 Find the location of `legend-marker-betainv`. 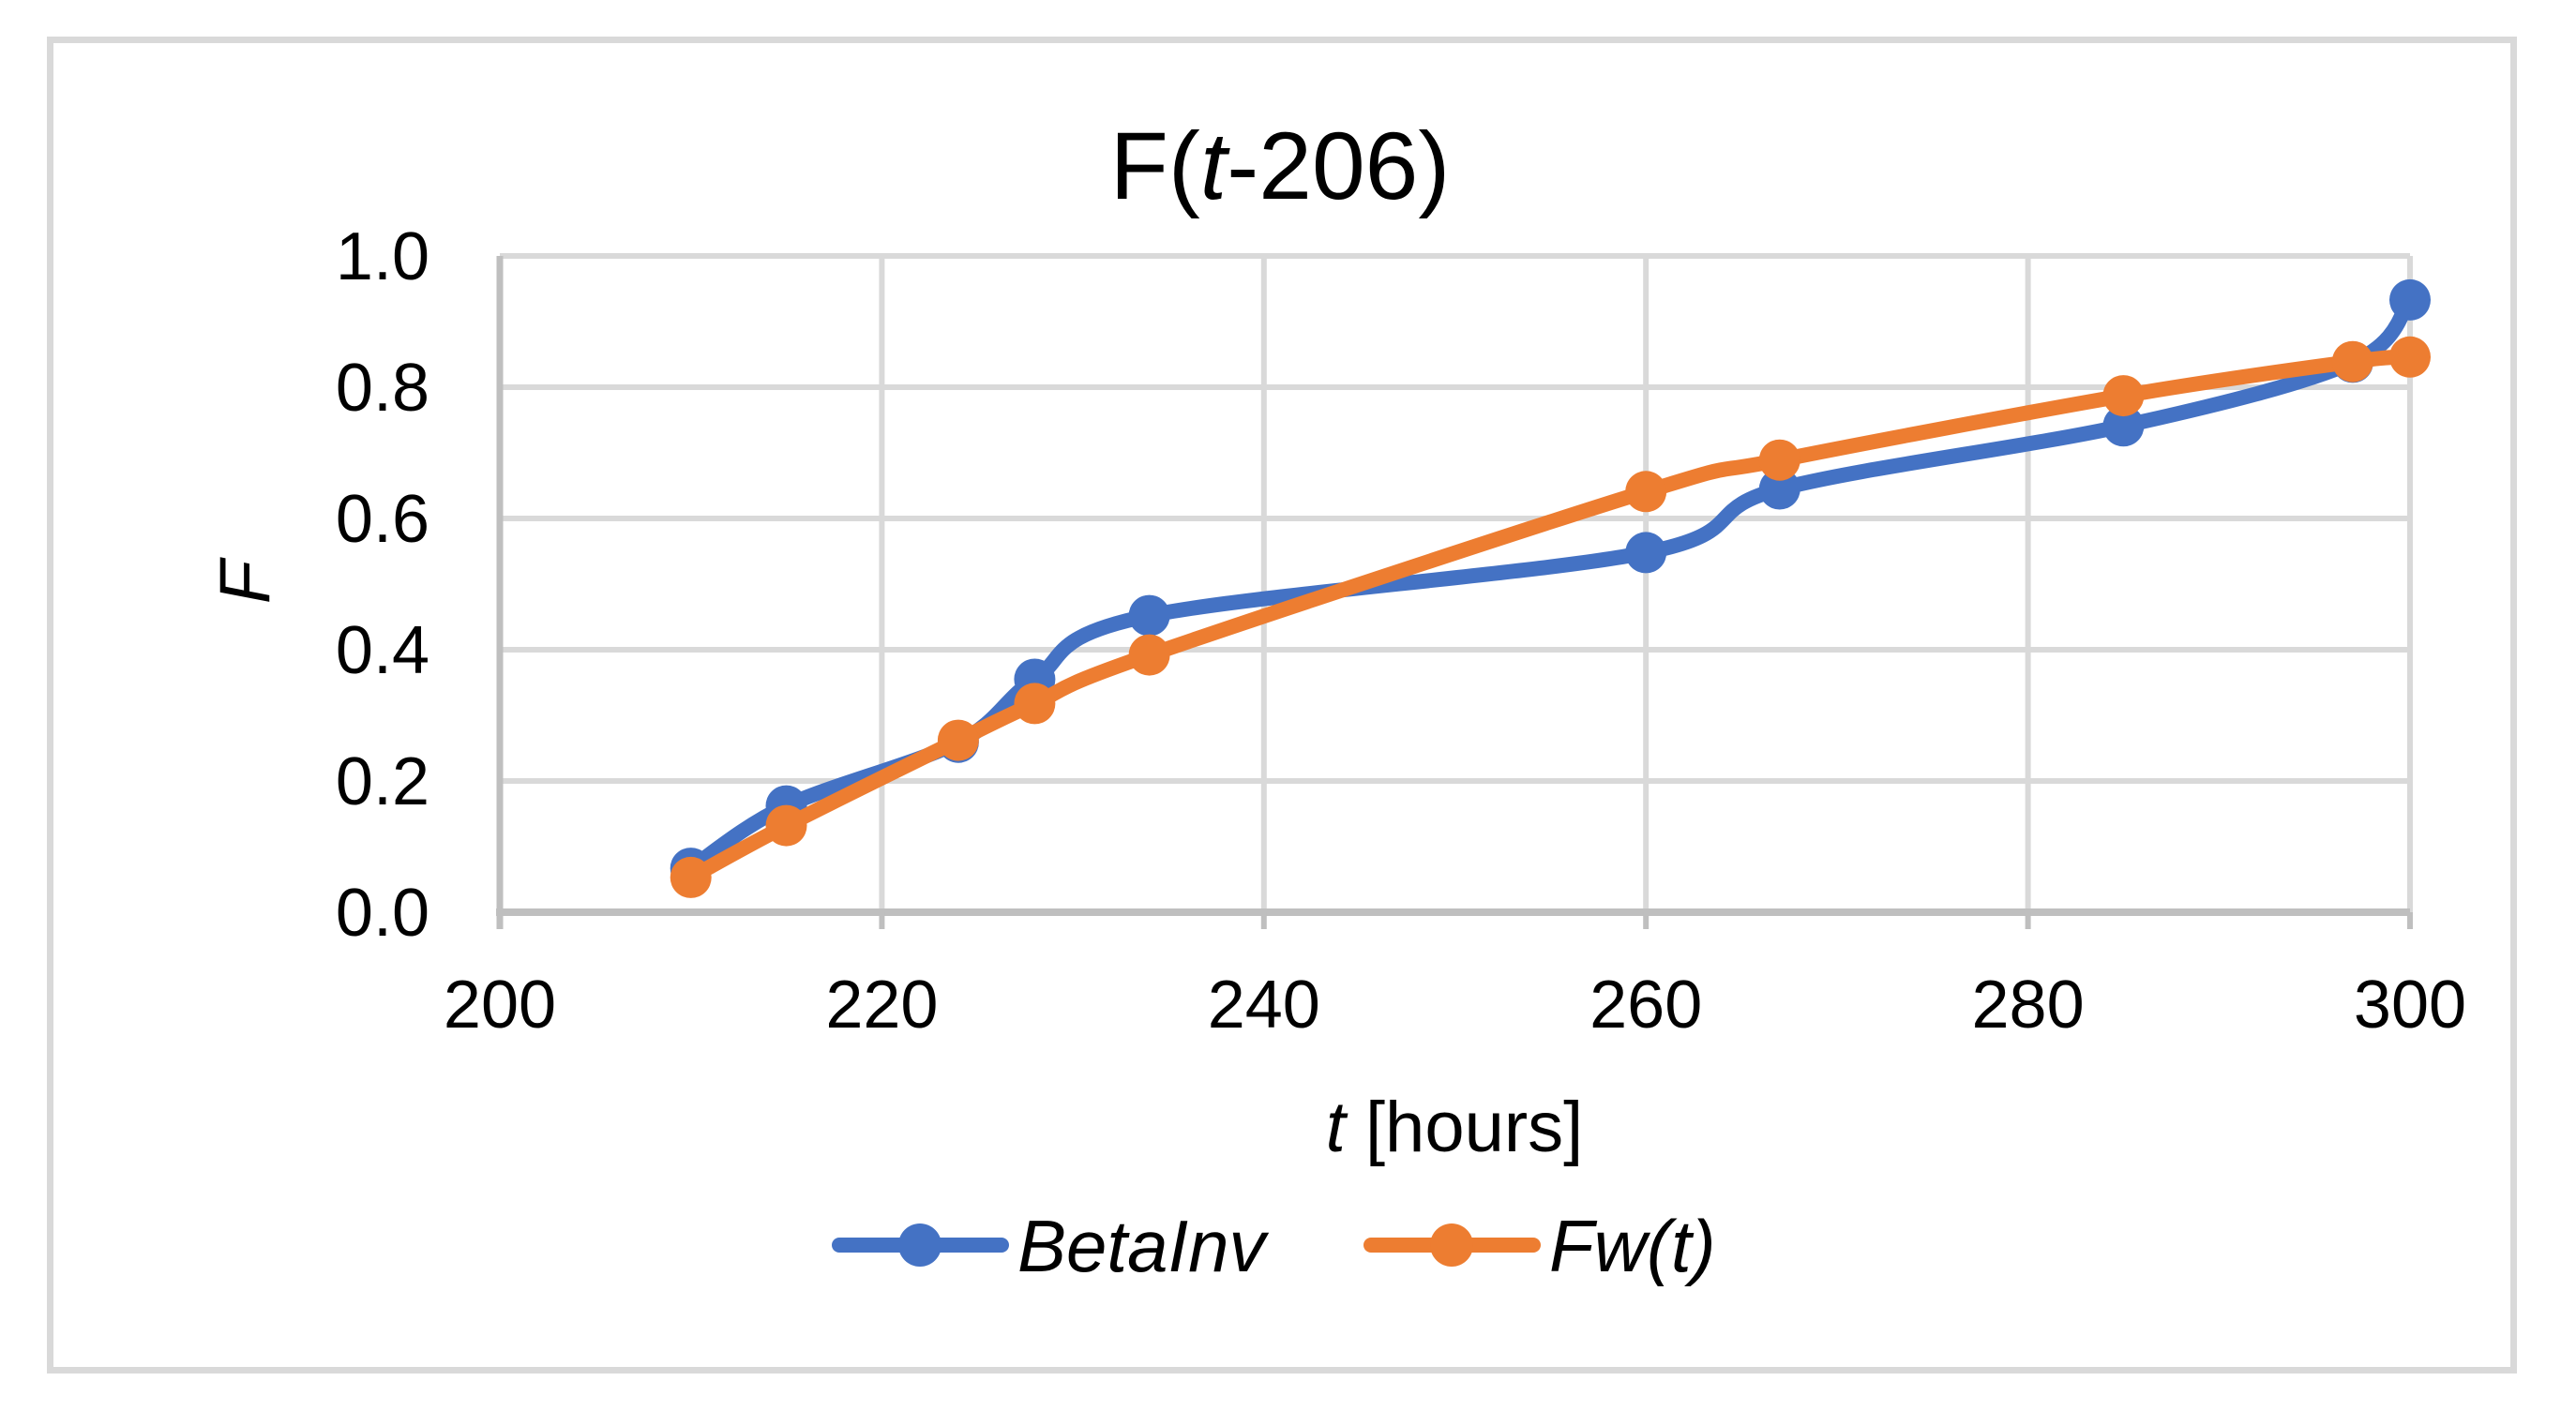

legend-marker-betainv is located at coordinates (920, 1245).